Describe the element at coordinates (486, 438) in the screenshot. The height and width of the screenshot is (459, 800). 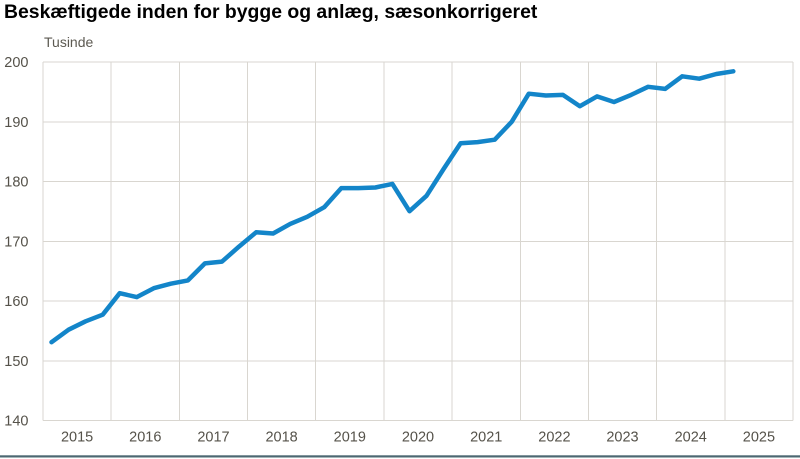
I see `svg-text: 2021` at that location.